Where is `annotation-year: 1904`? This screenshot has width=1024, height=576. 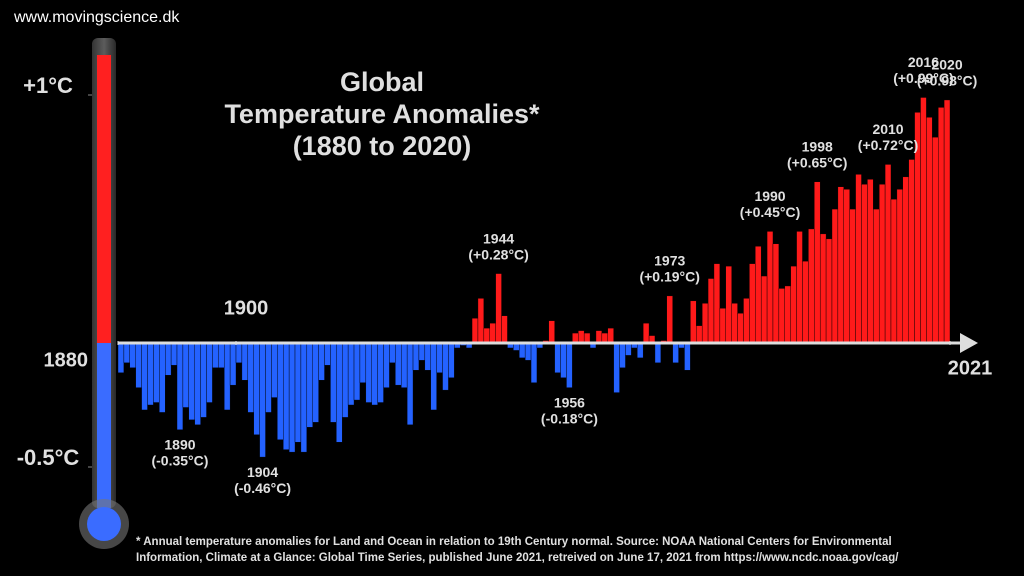
annotation-year: 1904 is located at coordinates (262, 472).